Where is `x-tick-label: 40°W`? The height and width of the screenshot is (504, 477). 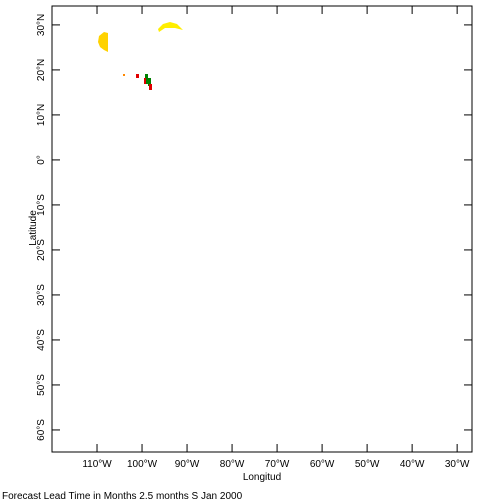
x-tick-label: 40°W is located at coordinates (412, 464).